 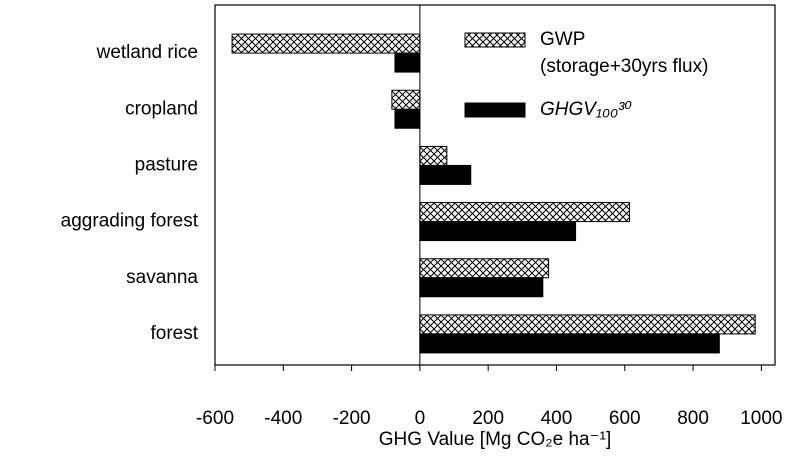 I want to click on x-tick-label: 400, so click(x=557, y=418).